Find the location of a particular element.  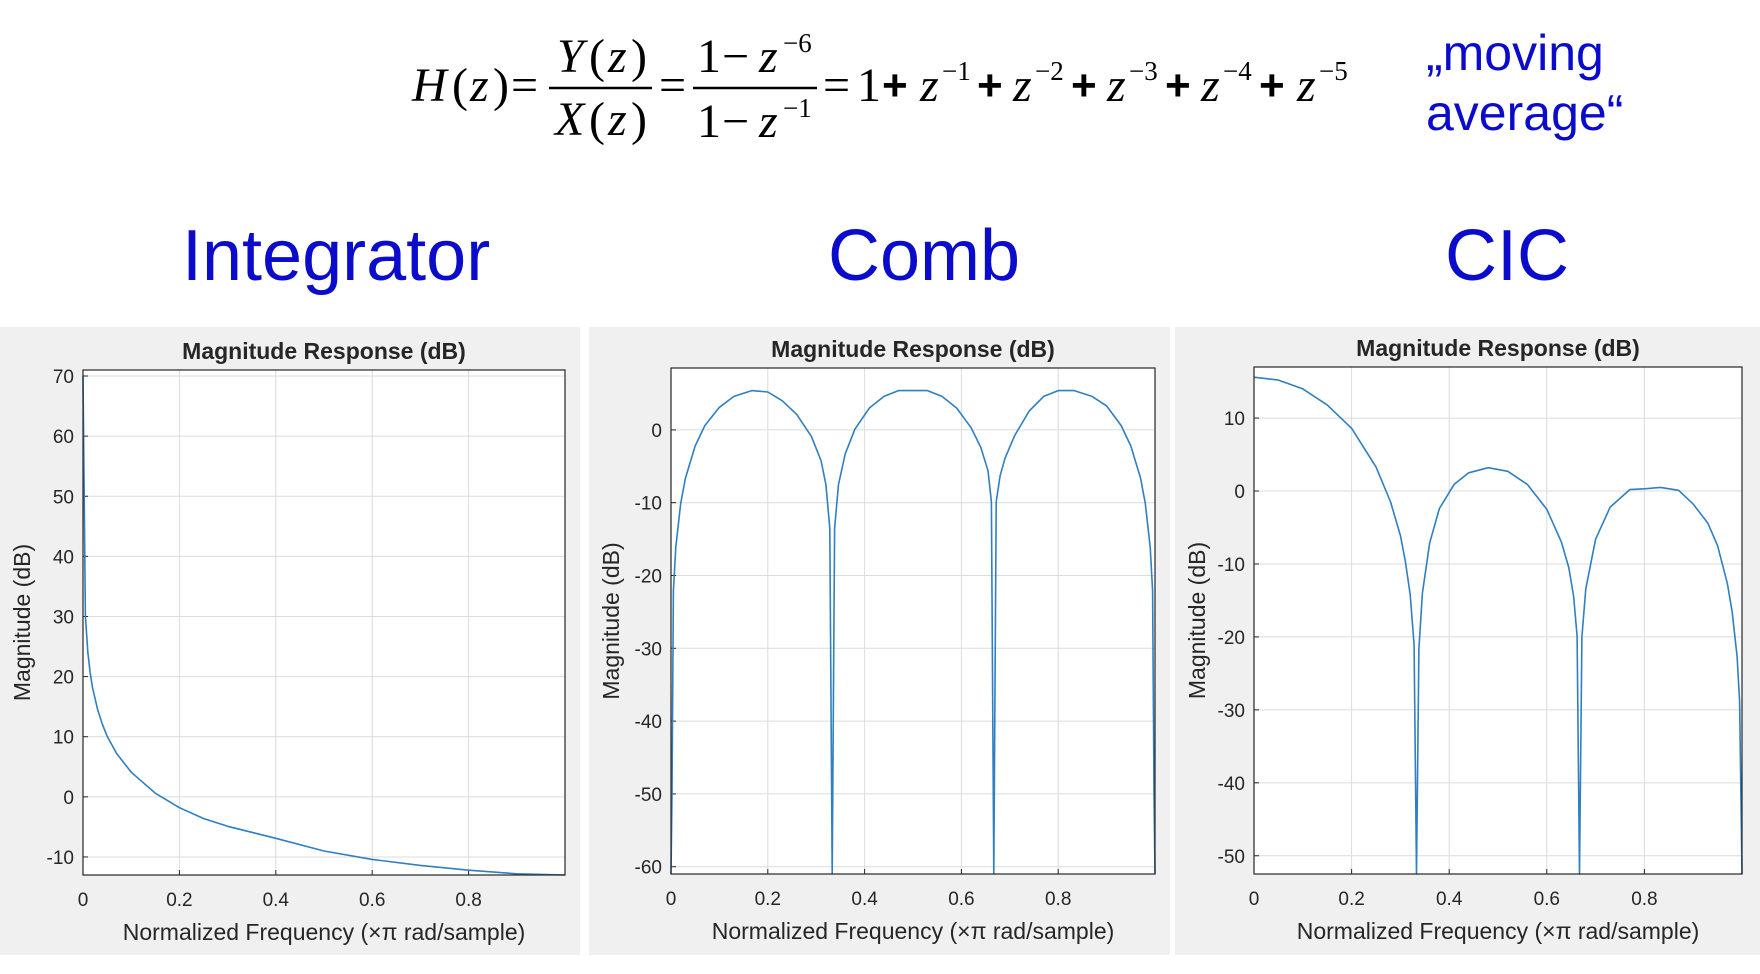

chart-integrator-xtick-label-1: 0.2 is located at coordinates (179, 900).